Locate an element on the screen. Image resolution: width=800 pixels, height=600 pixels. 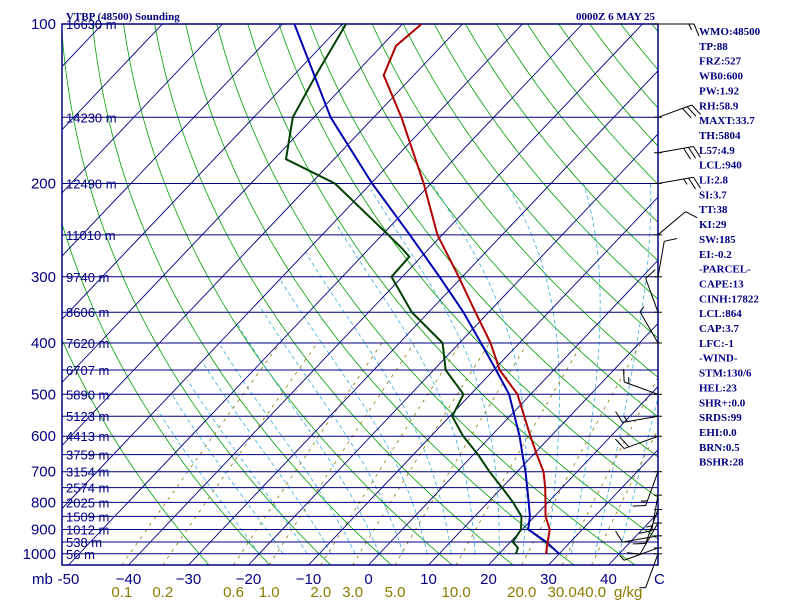
index-value: -WIND- is located at coordinates (718, 359).